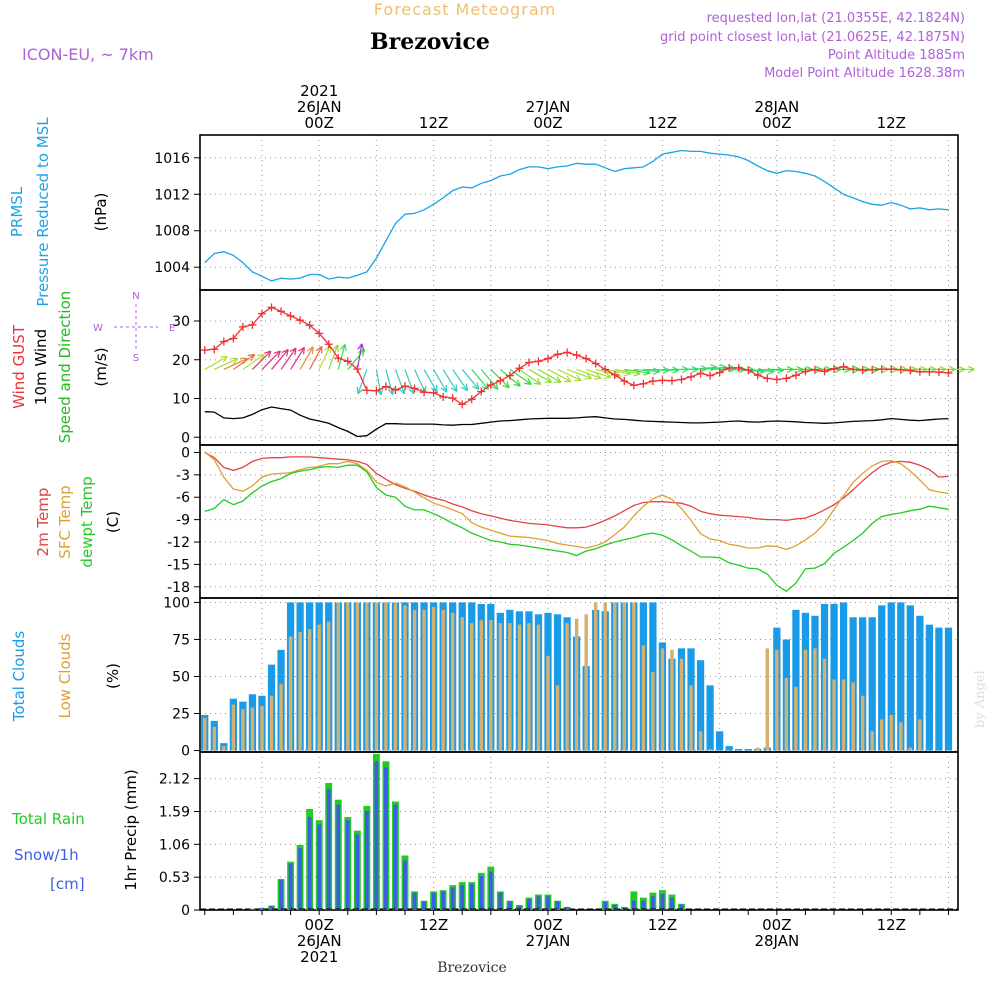  Describe the element at coordinates (896, 55) in the screenshot. I see `point-altitude: Point Altitude 1885m` at that location.